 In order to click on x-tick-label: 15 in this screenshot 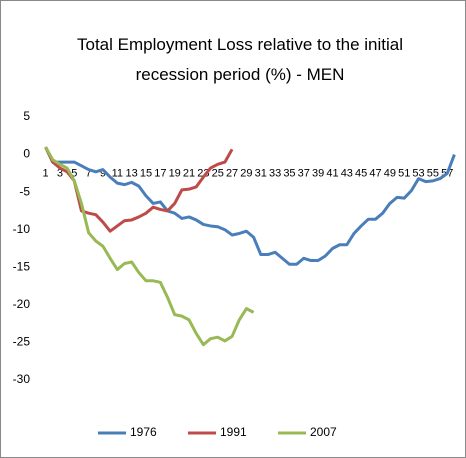, I will do `click(146, 173)`.